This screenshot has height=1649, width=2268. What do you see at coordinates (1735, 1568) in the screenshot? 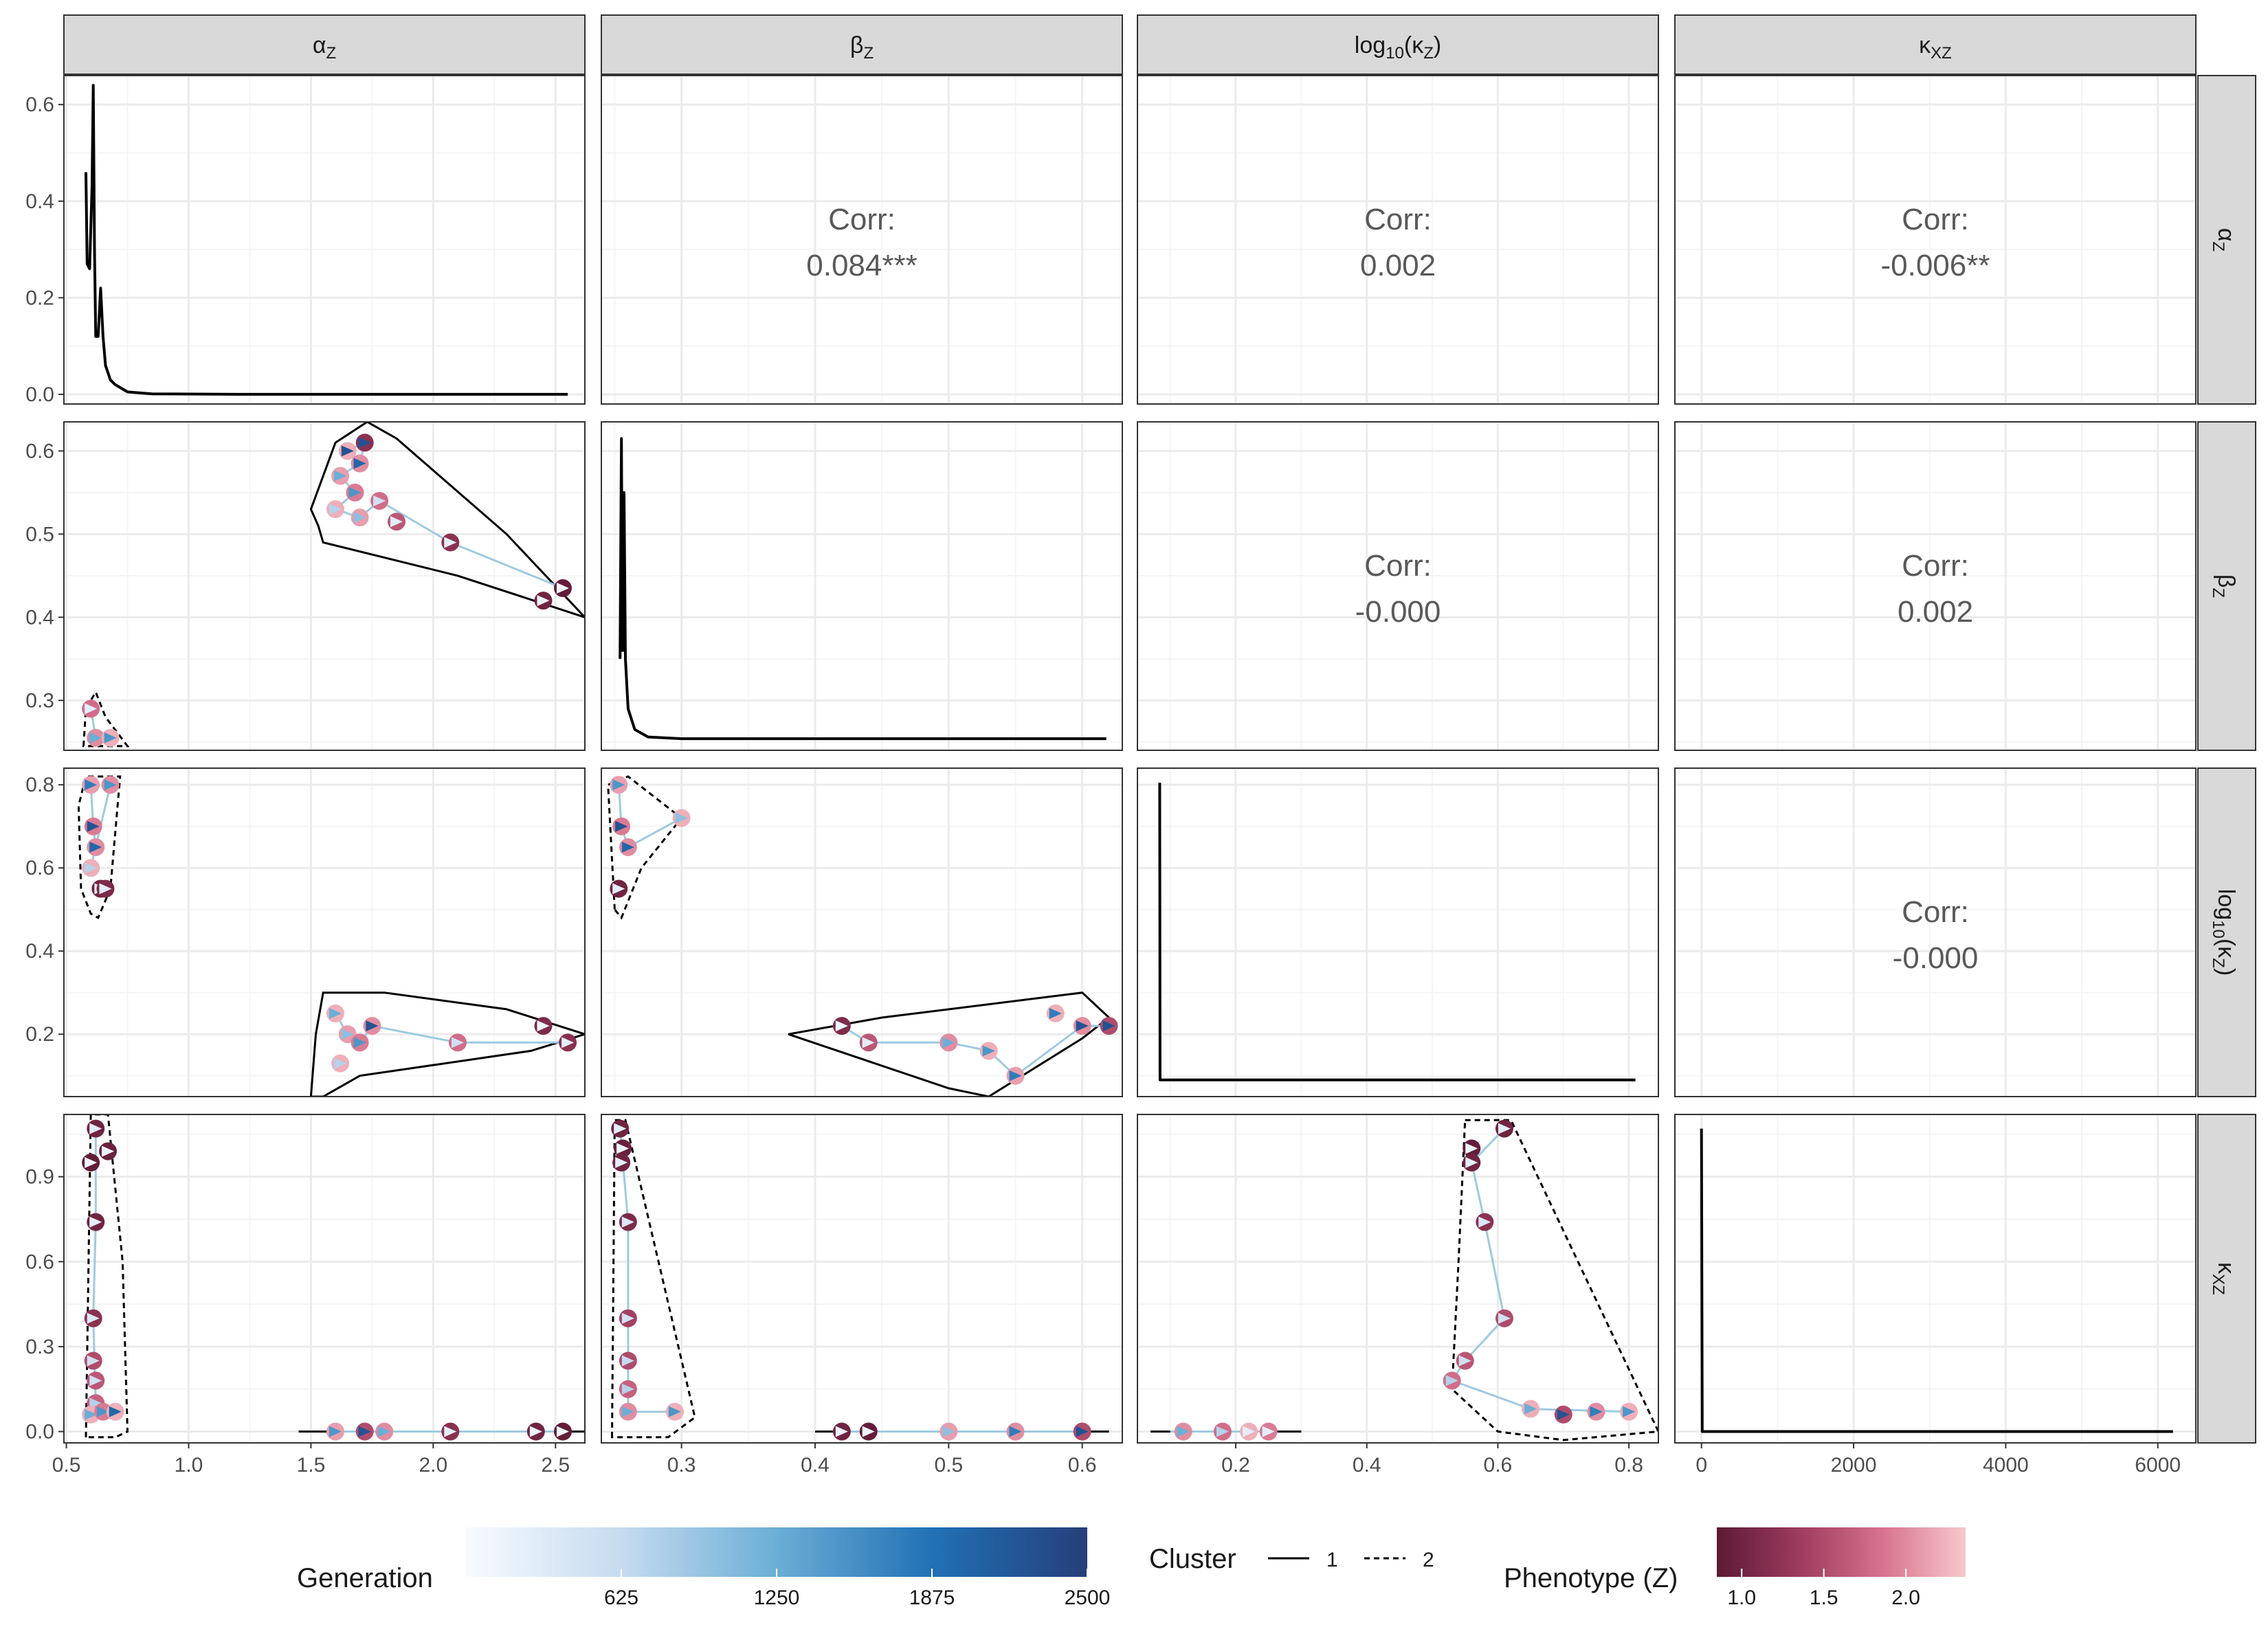
I see `phenotype-legend: Phenotype (Z) 1.0 1.5 2.0` at bounding box center [1735, 1568].